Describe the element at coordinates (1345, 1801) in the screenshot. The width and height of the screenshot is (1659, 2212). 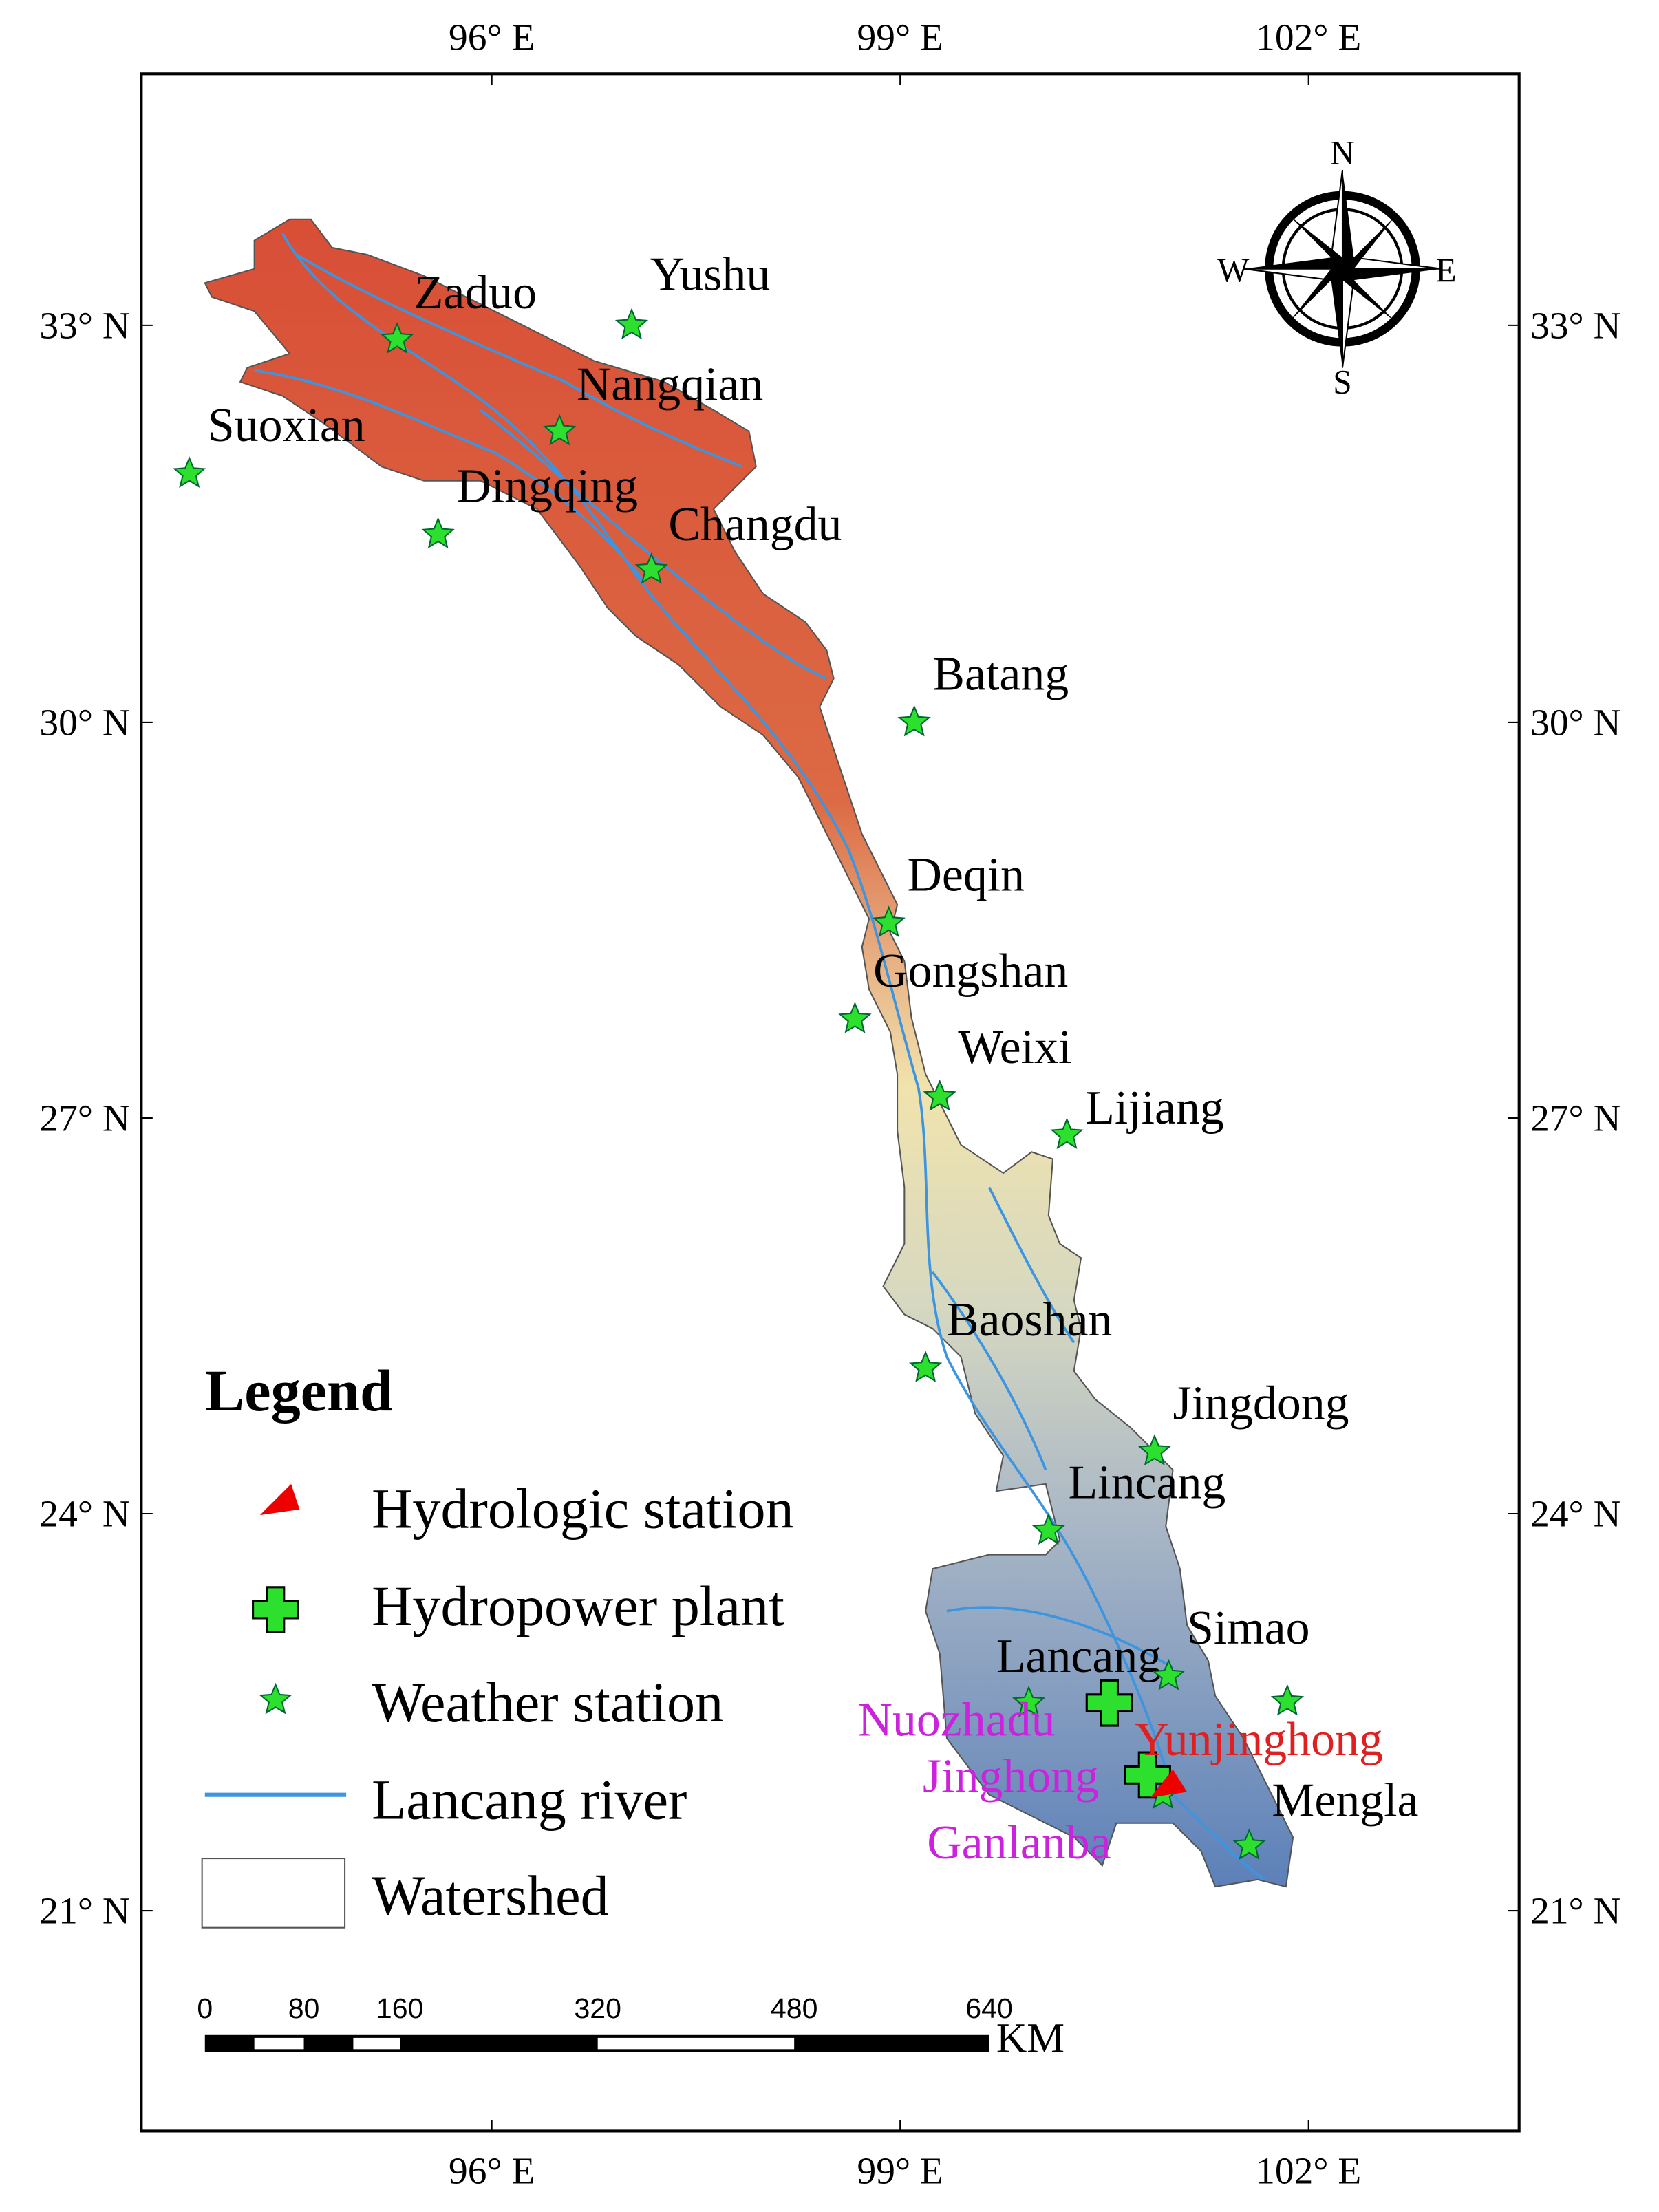
I see `station-label: Mengla` at that location.